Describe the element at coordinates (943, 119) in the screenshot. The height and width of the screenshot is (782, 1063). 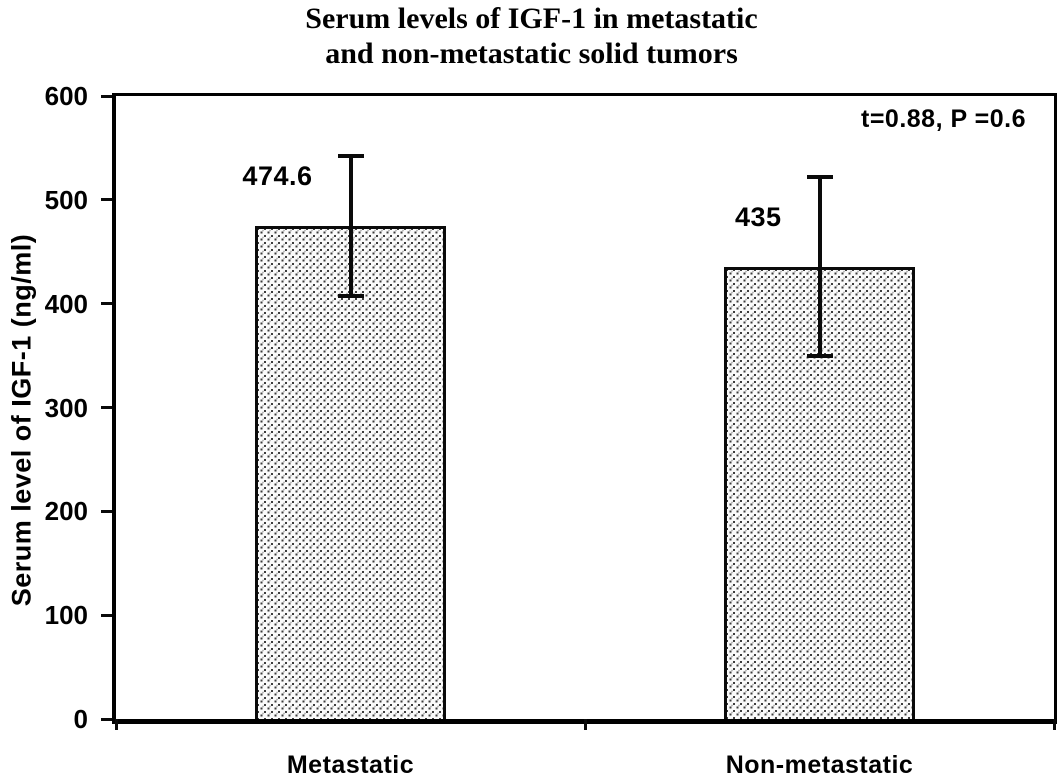
I see `stats-annotation: t=0.88, P =0.6` at that location.